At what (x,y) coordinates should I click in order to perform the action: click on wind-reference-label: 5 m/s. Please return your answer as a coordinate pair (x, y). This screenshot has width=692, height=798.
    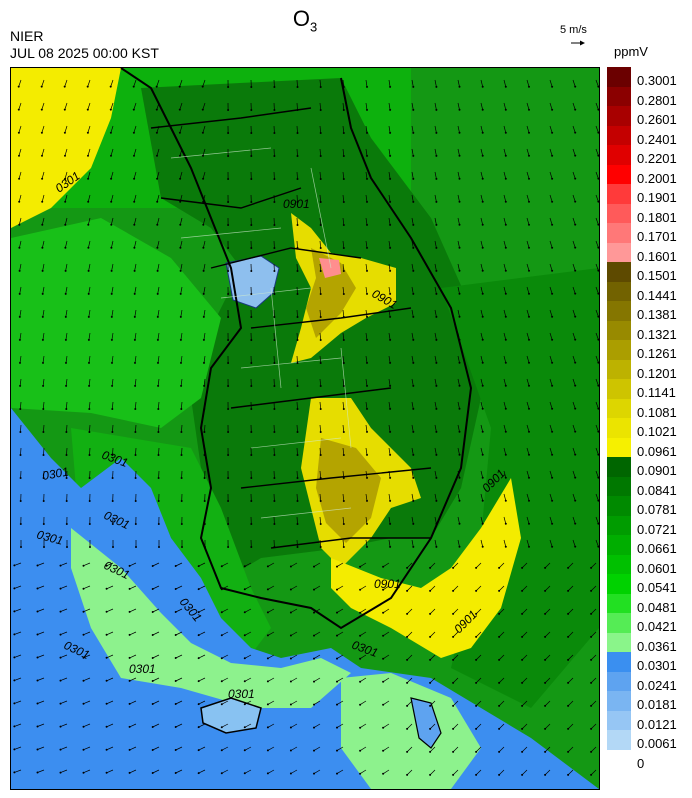
    Looking at the image, I should click on (573, 30).